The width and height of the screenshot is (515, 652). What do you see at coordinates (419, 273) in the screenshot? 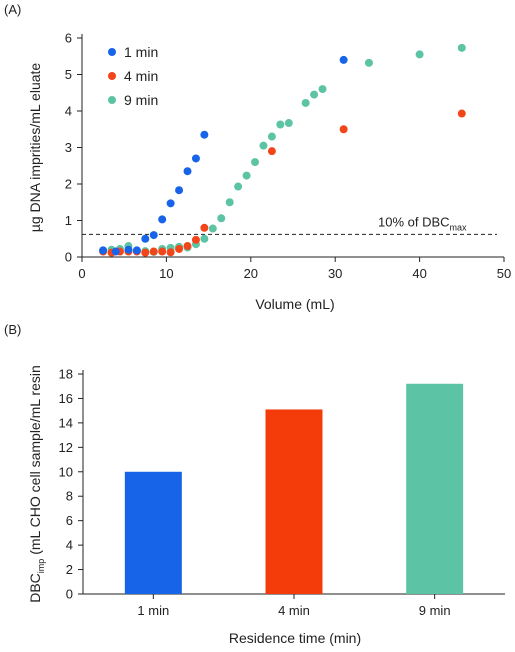
I see `x-tick-label: 40` at bounding box center [419, 273].